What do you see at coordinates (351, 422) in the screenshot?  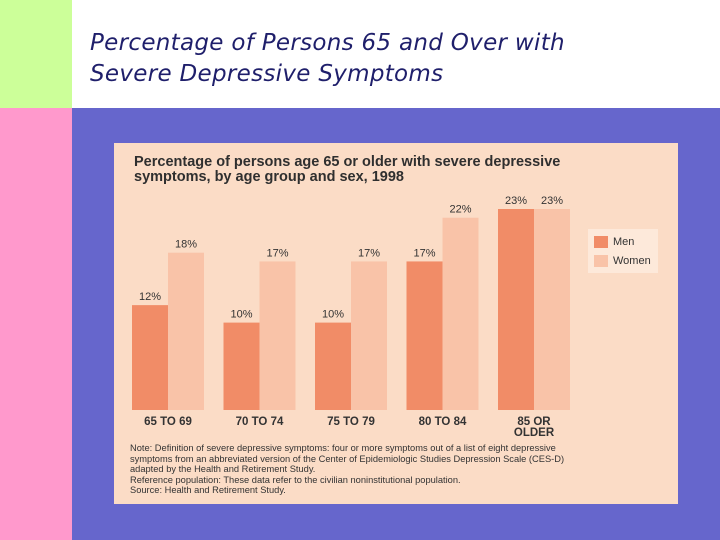 I see `category-label: 75 TO 79` at bounding box center [351, 422].